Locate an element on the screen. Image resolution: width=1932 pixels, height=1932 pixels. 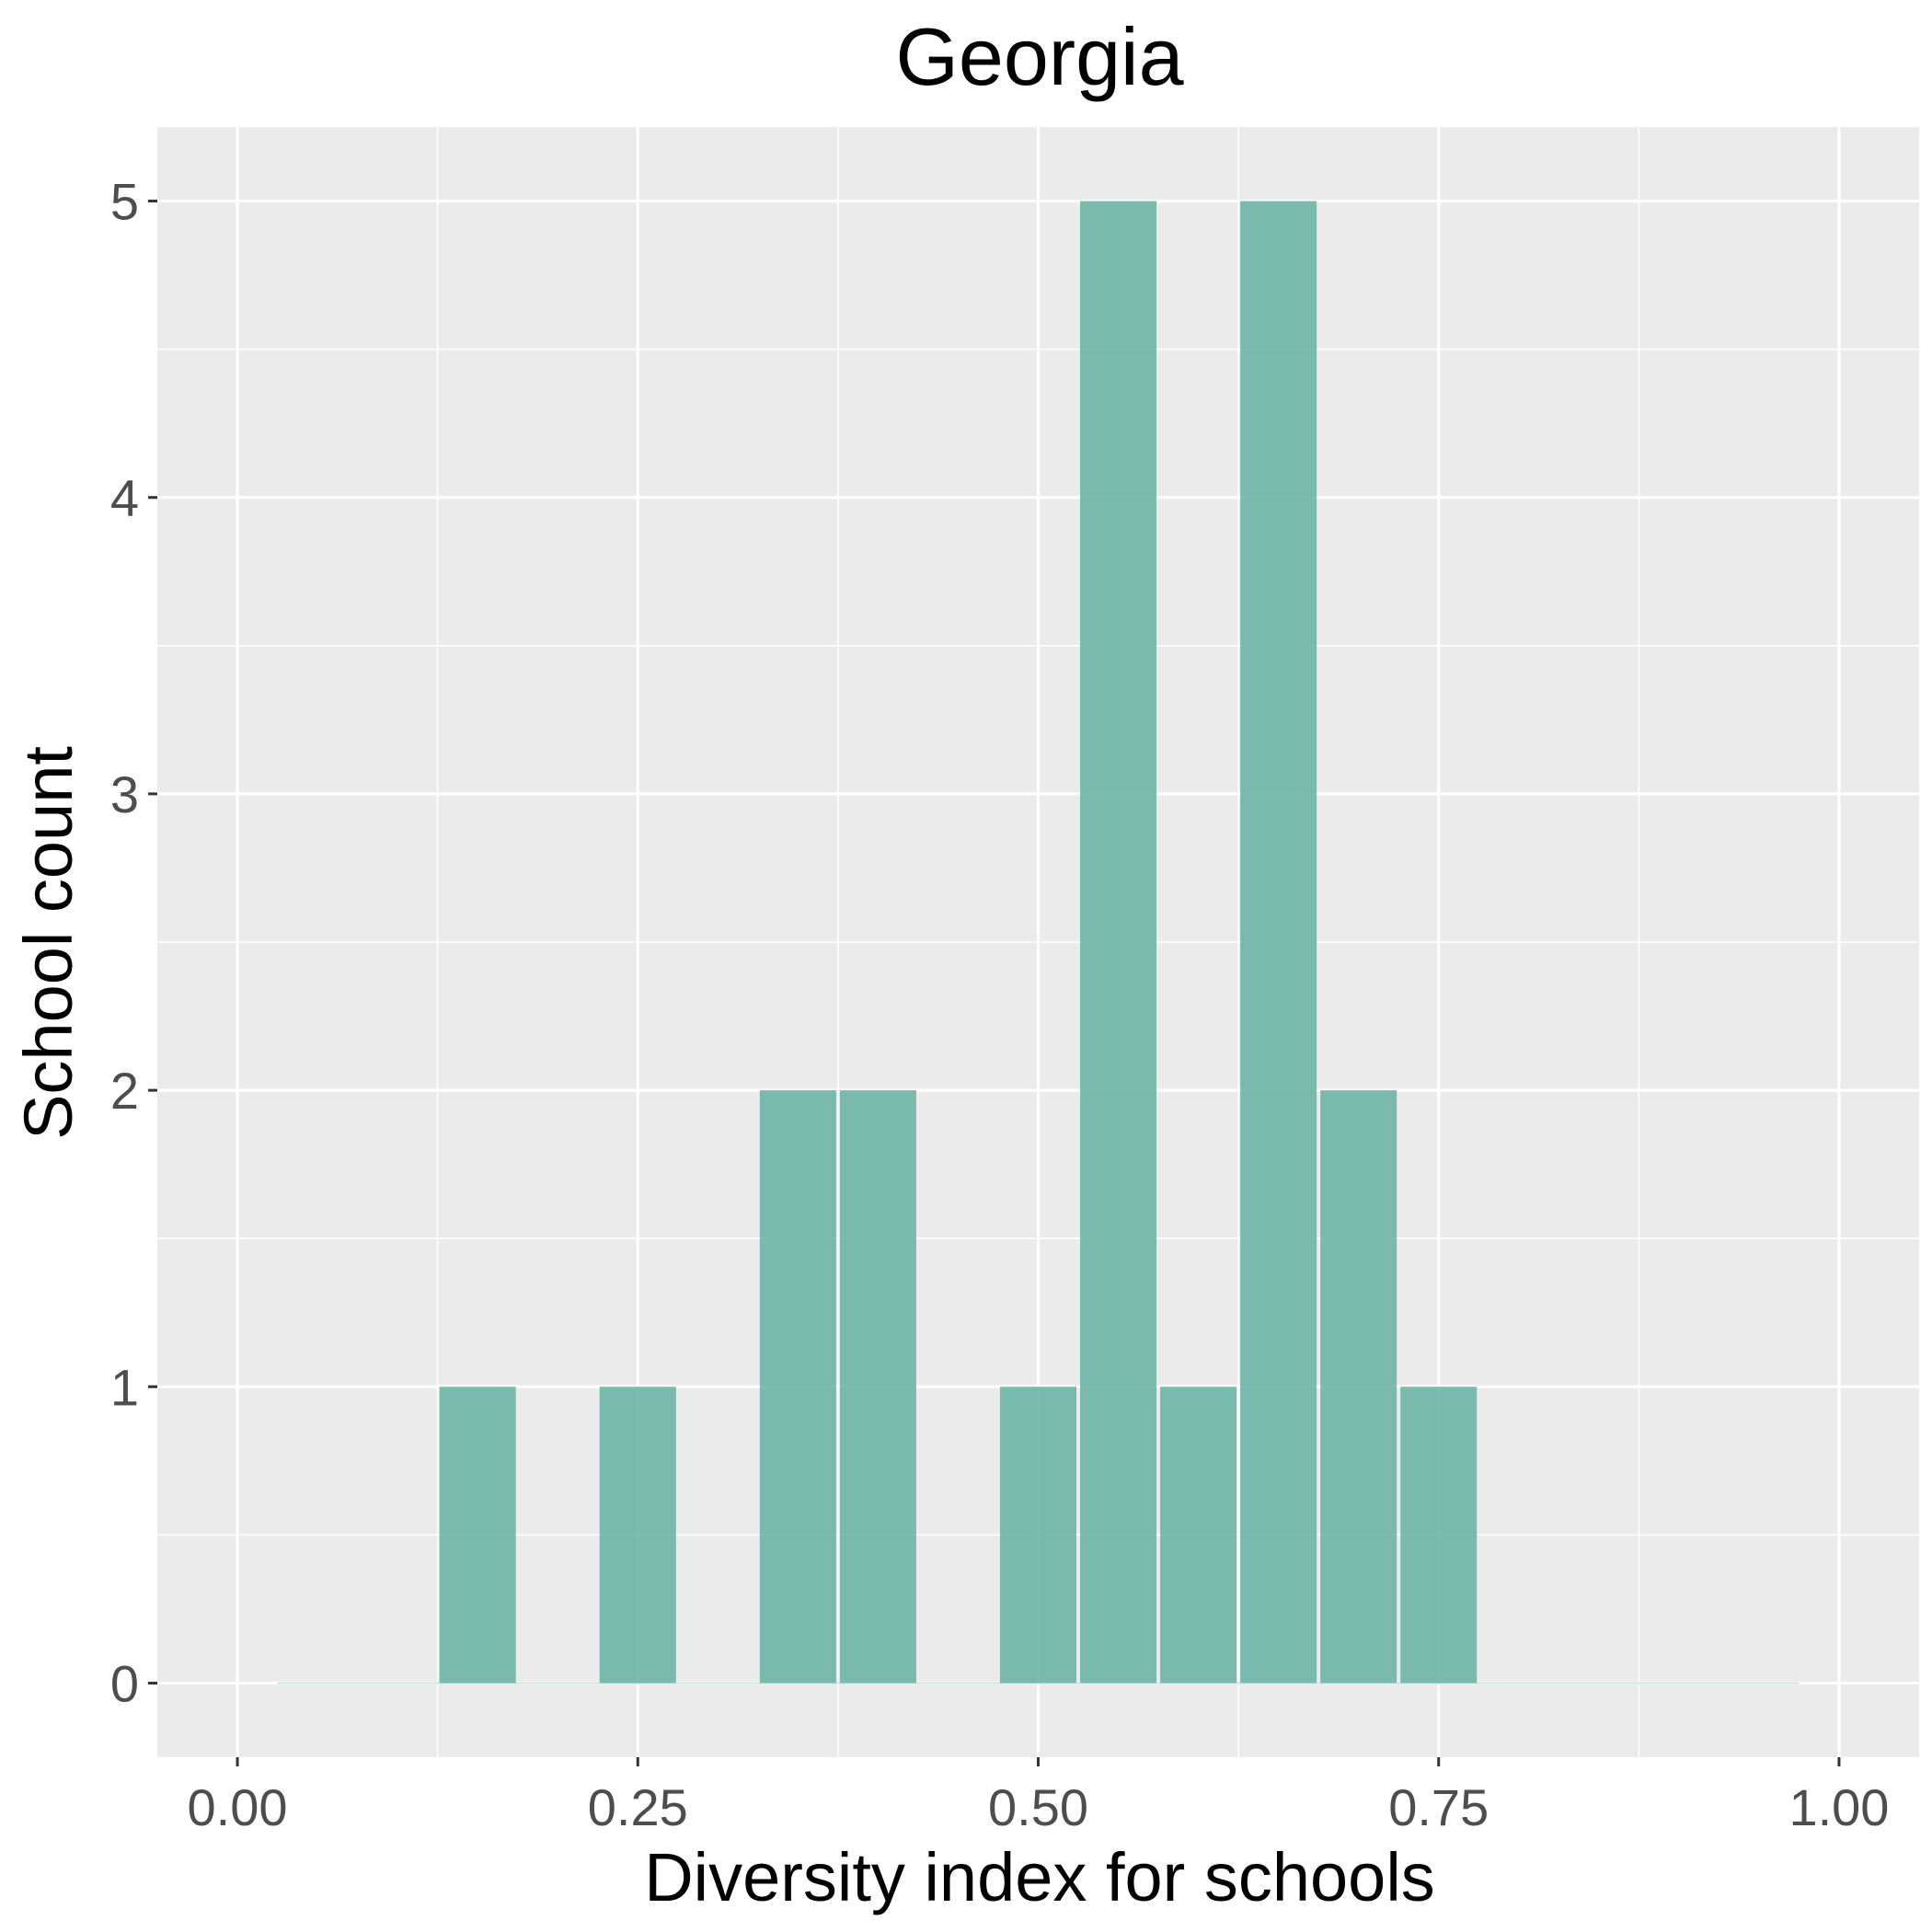
x-axis: 0.00 0.25 0.50 0.75 1.00 is located at coordinates (1038, 1796).